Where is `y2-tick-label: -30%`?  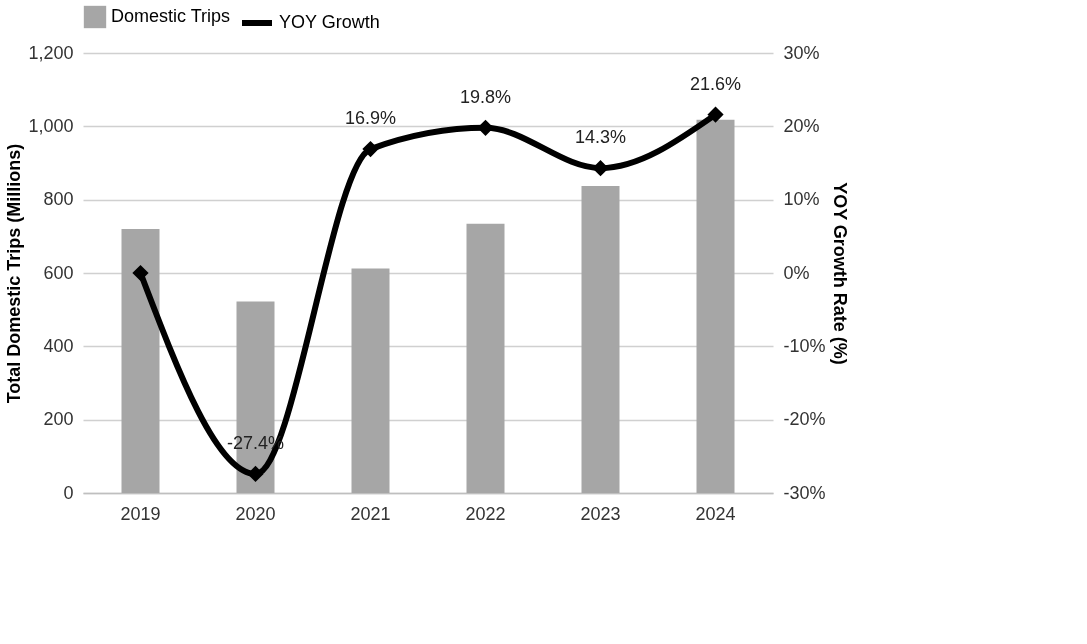 y2-tick-label: -30% is located at coordinates (804, 492).